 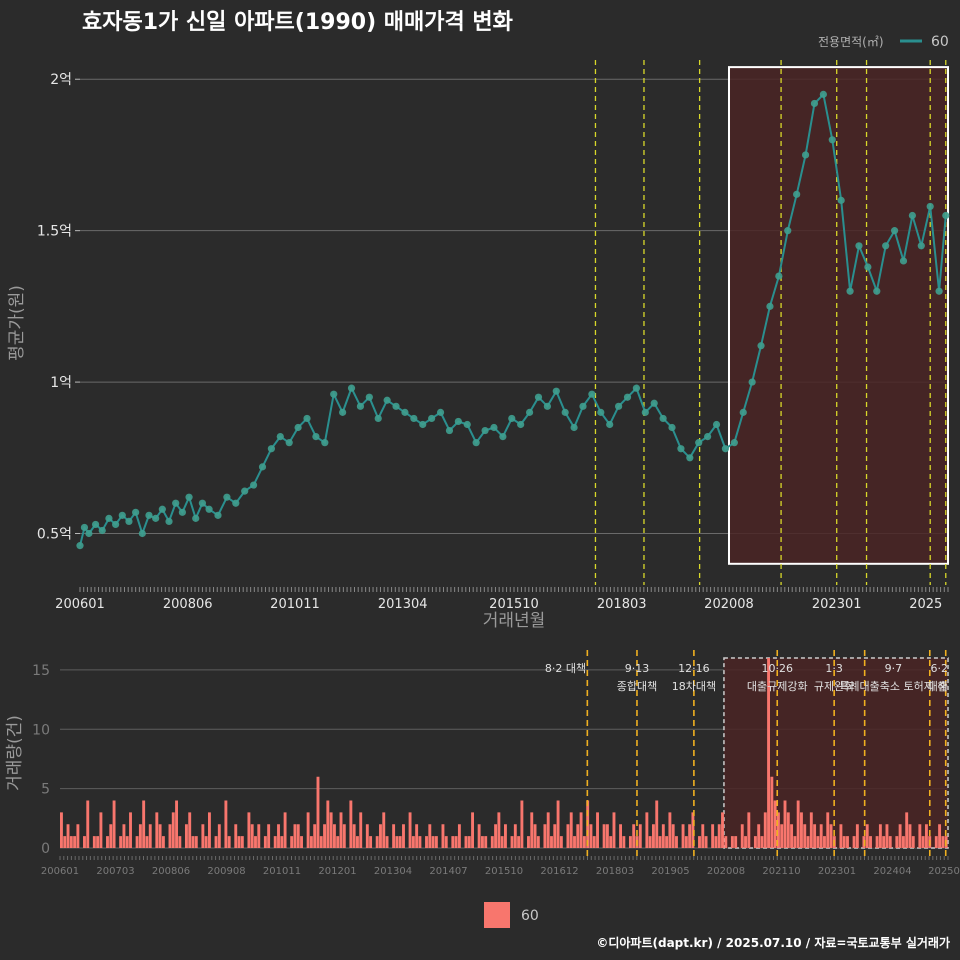 I want to click on event-date-label: 9·7, so click(x=894, y=668).